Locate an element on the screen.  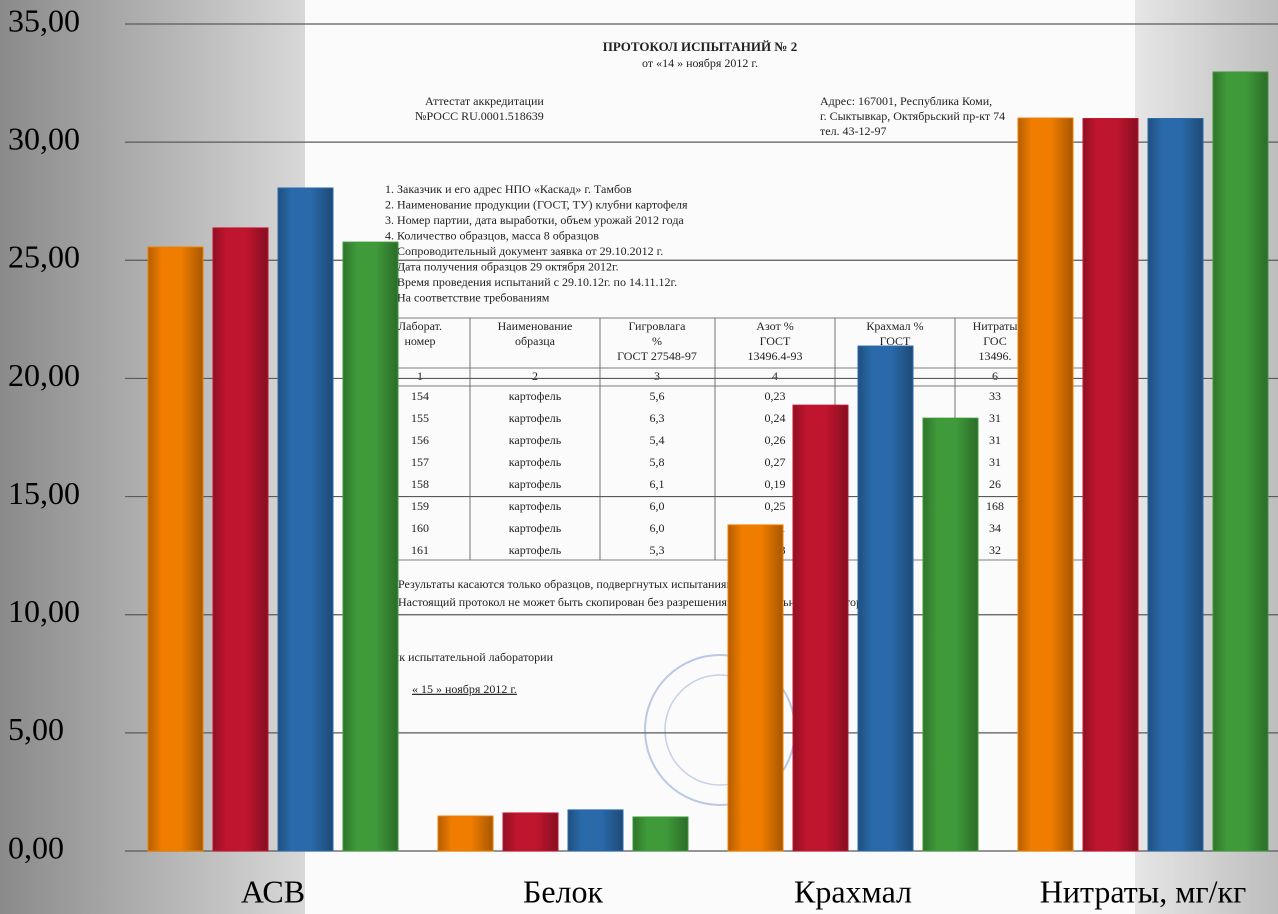
table-header: образца is located at coordinates (535, 341).